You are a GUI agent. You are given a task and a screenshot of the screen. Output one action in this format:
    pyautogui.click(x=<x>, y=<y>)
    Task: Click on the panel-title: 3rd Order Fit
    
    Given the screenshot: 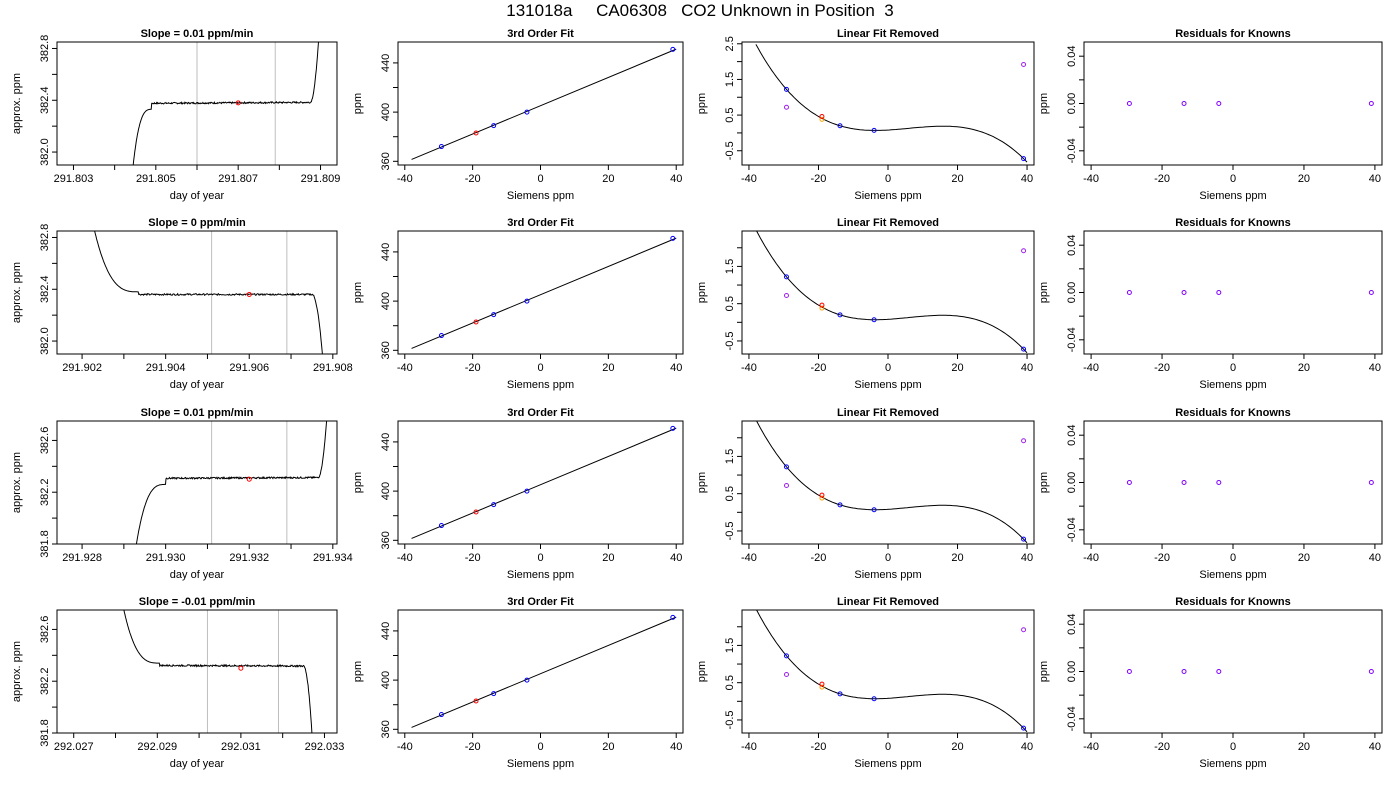 What is the action you would take?
    pyautogui.click(x=540, y=602)
    